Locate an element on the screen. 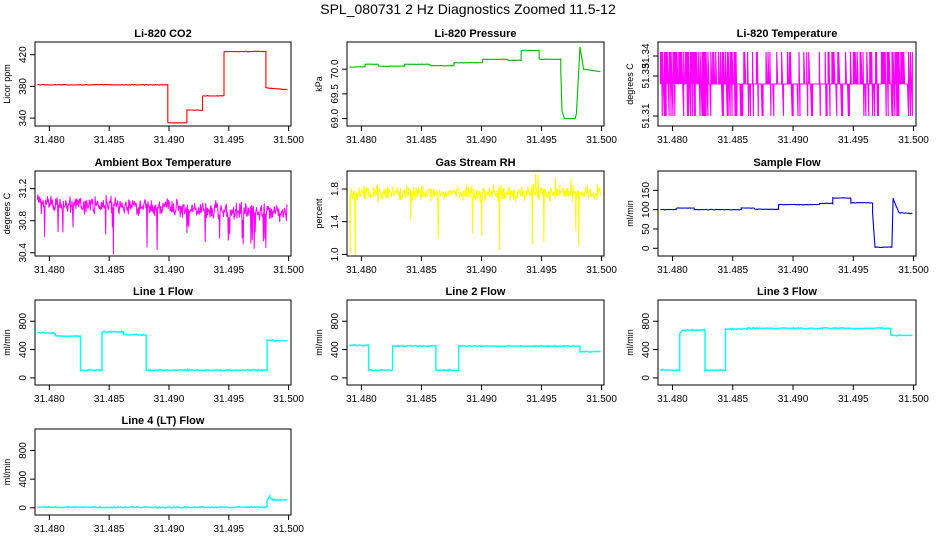  panel-title: Line 2 Flow is located at coordinates (476, 292).